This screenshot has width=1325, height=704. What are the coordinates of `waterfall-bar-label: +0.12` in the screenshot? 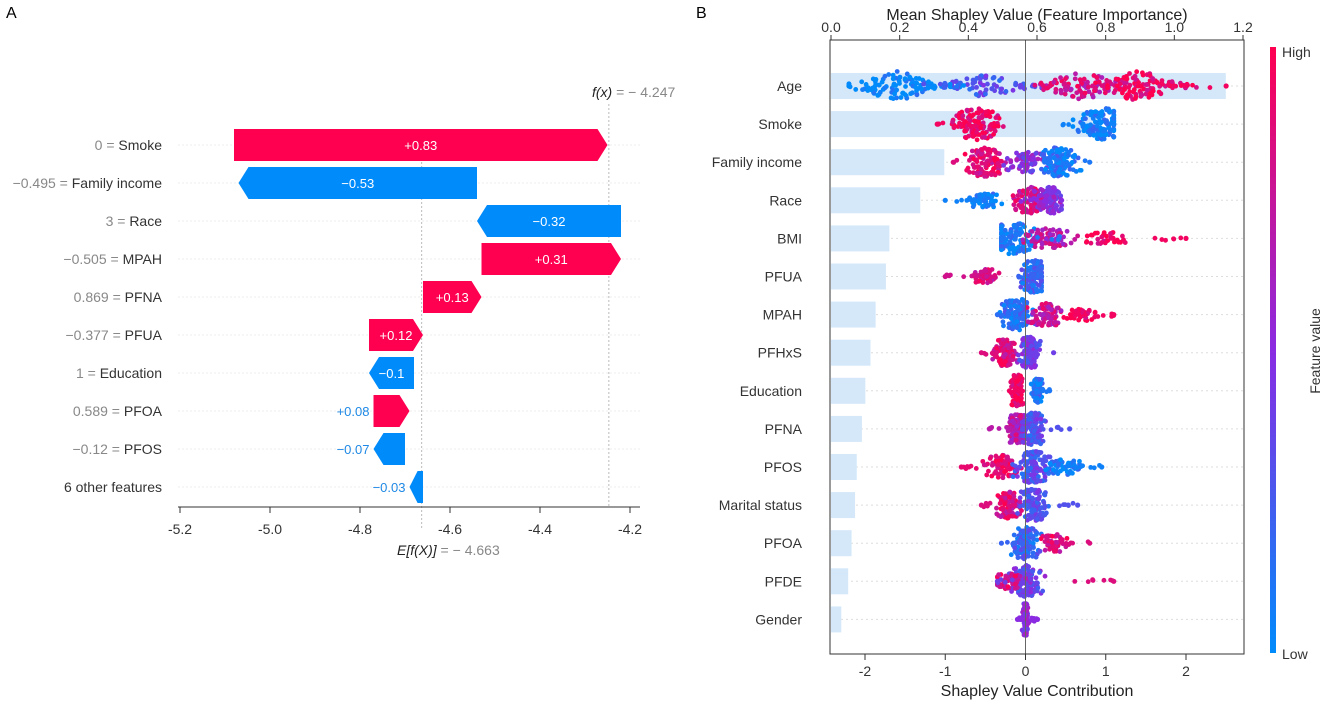 It's located at (396, 335).